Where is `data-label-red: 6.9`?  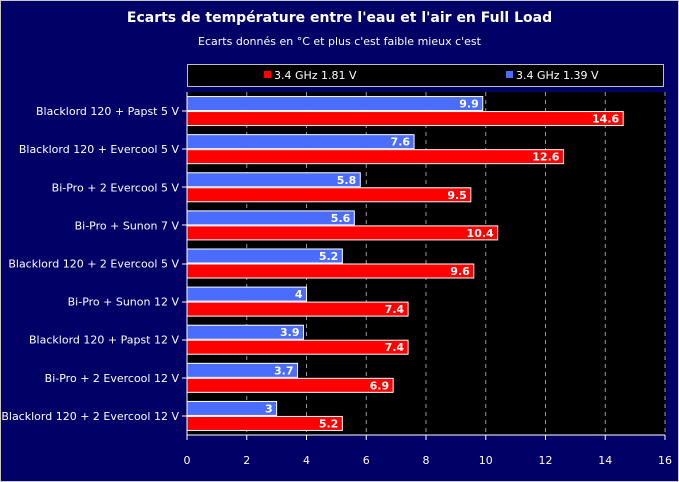
data-label-red: 6.9 is located at coordinates (380, 385).